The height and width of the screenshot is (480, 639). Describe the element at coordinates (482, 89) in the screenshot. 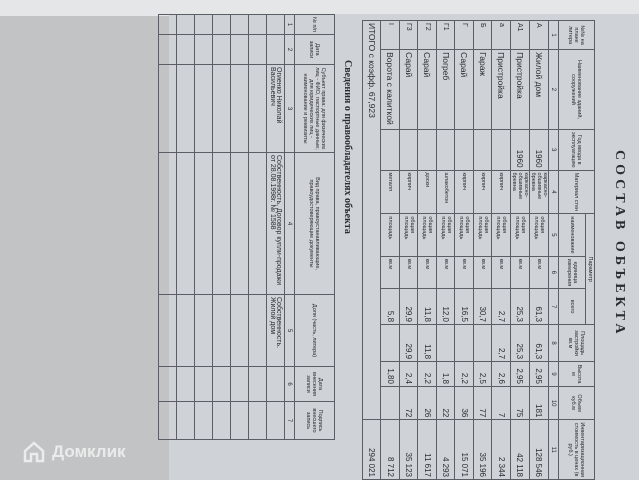

I see `name-cell: Гараж` at that location.